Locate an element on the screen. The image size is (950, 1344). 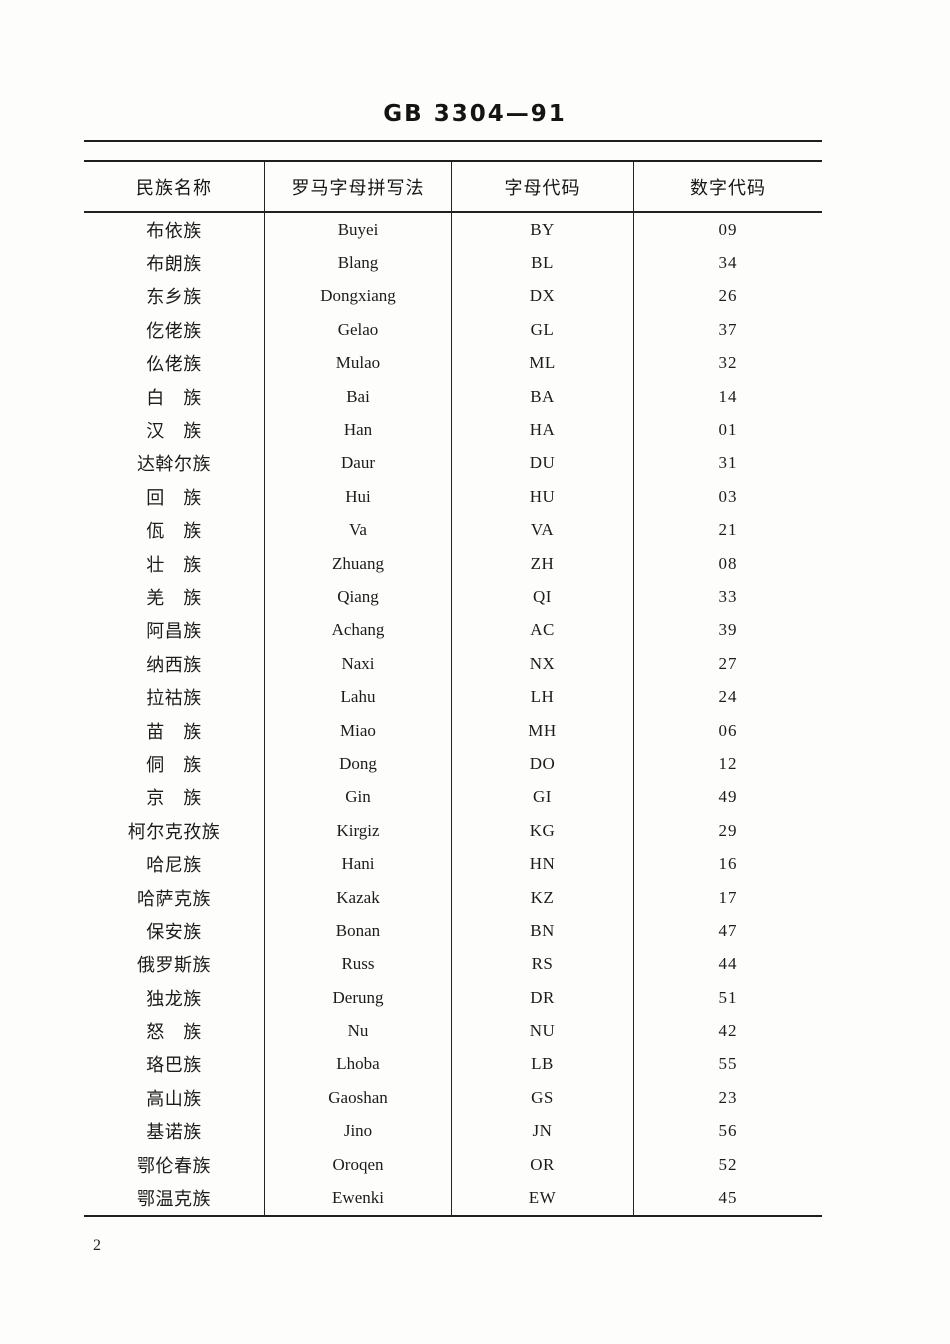
table-row: 鄂温克族 Ewenki EW 45 is located at coordinates (453, 1198).